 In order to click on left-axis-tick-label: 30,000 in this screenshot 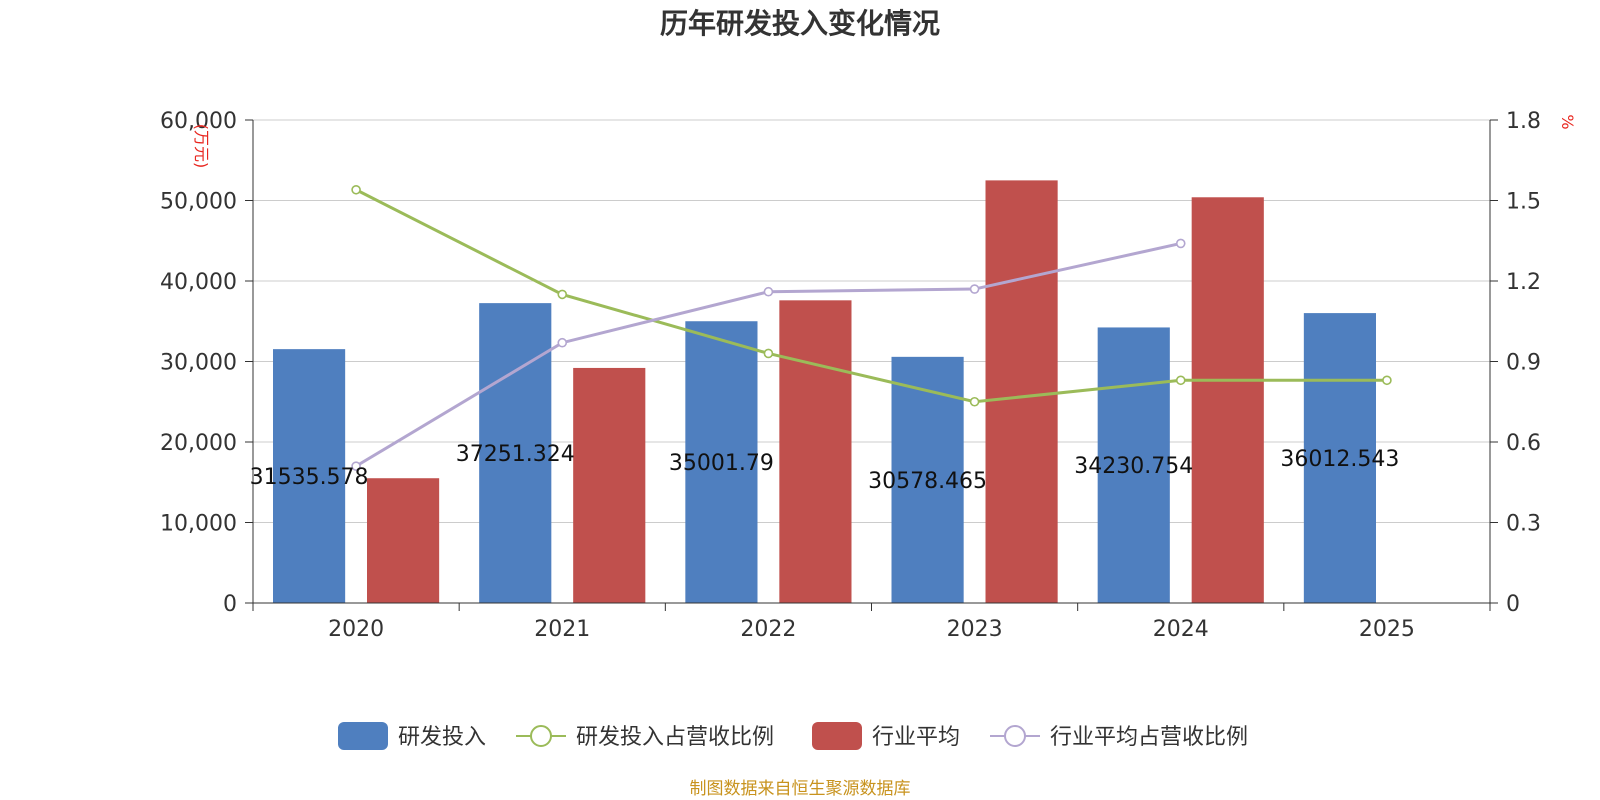, I will do `click(198, 363)`.